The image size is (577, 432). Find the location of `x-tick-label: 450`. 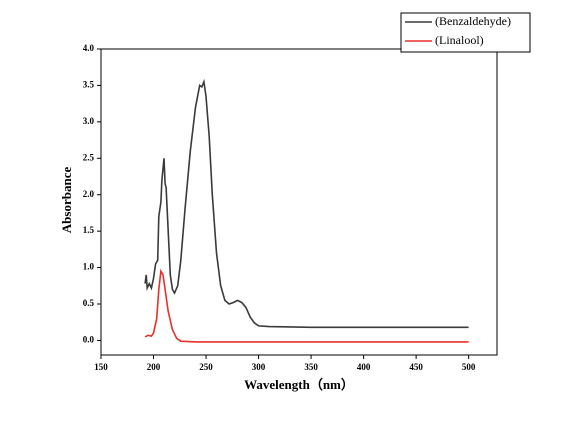

x-tick-label: 450 is located at coordinates (416, 367).